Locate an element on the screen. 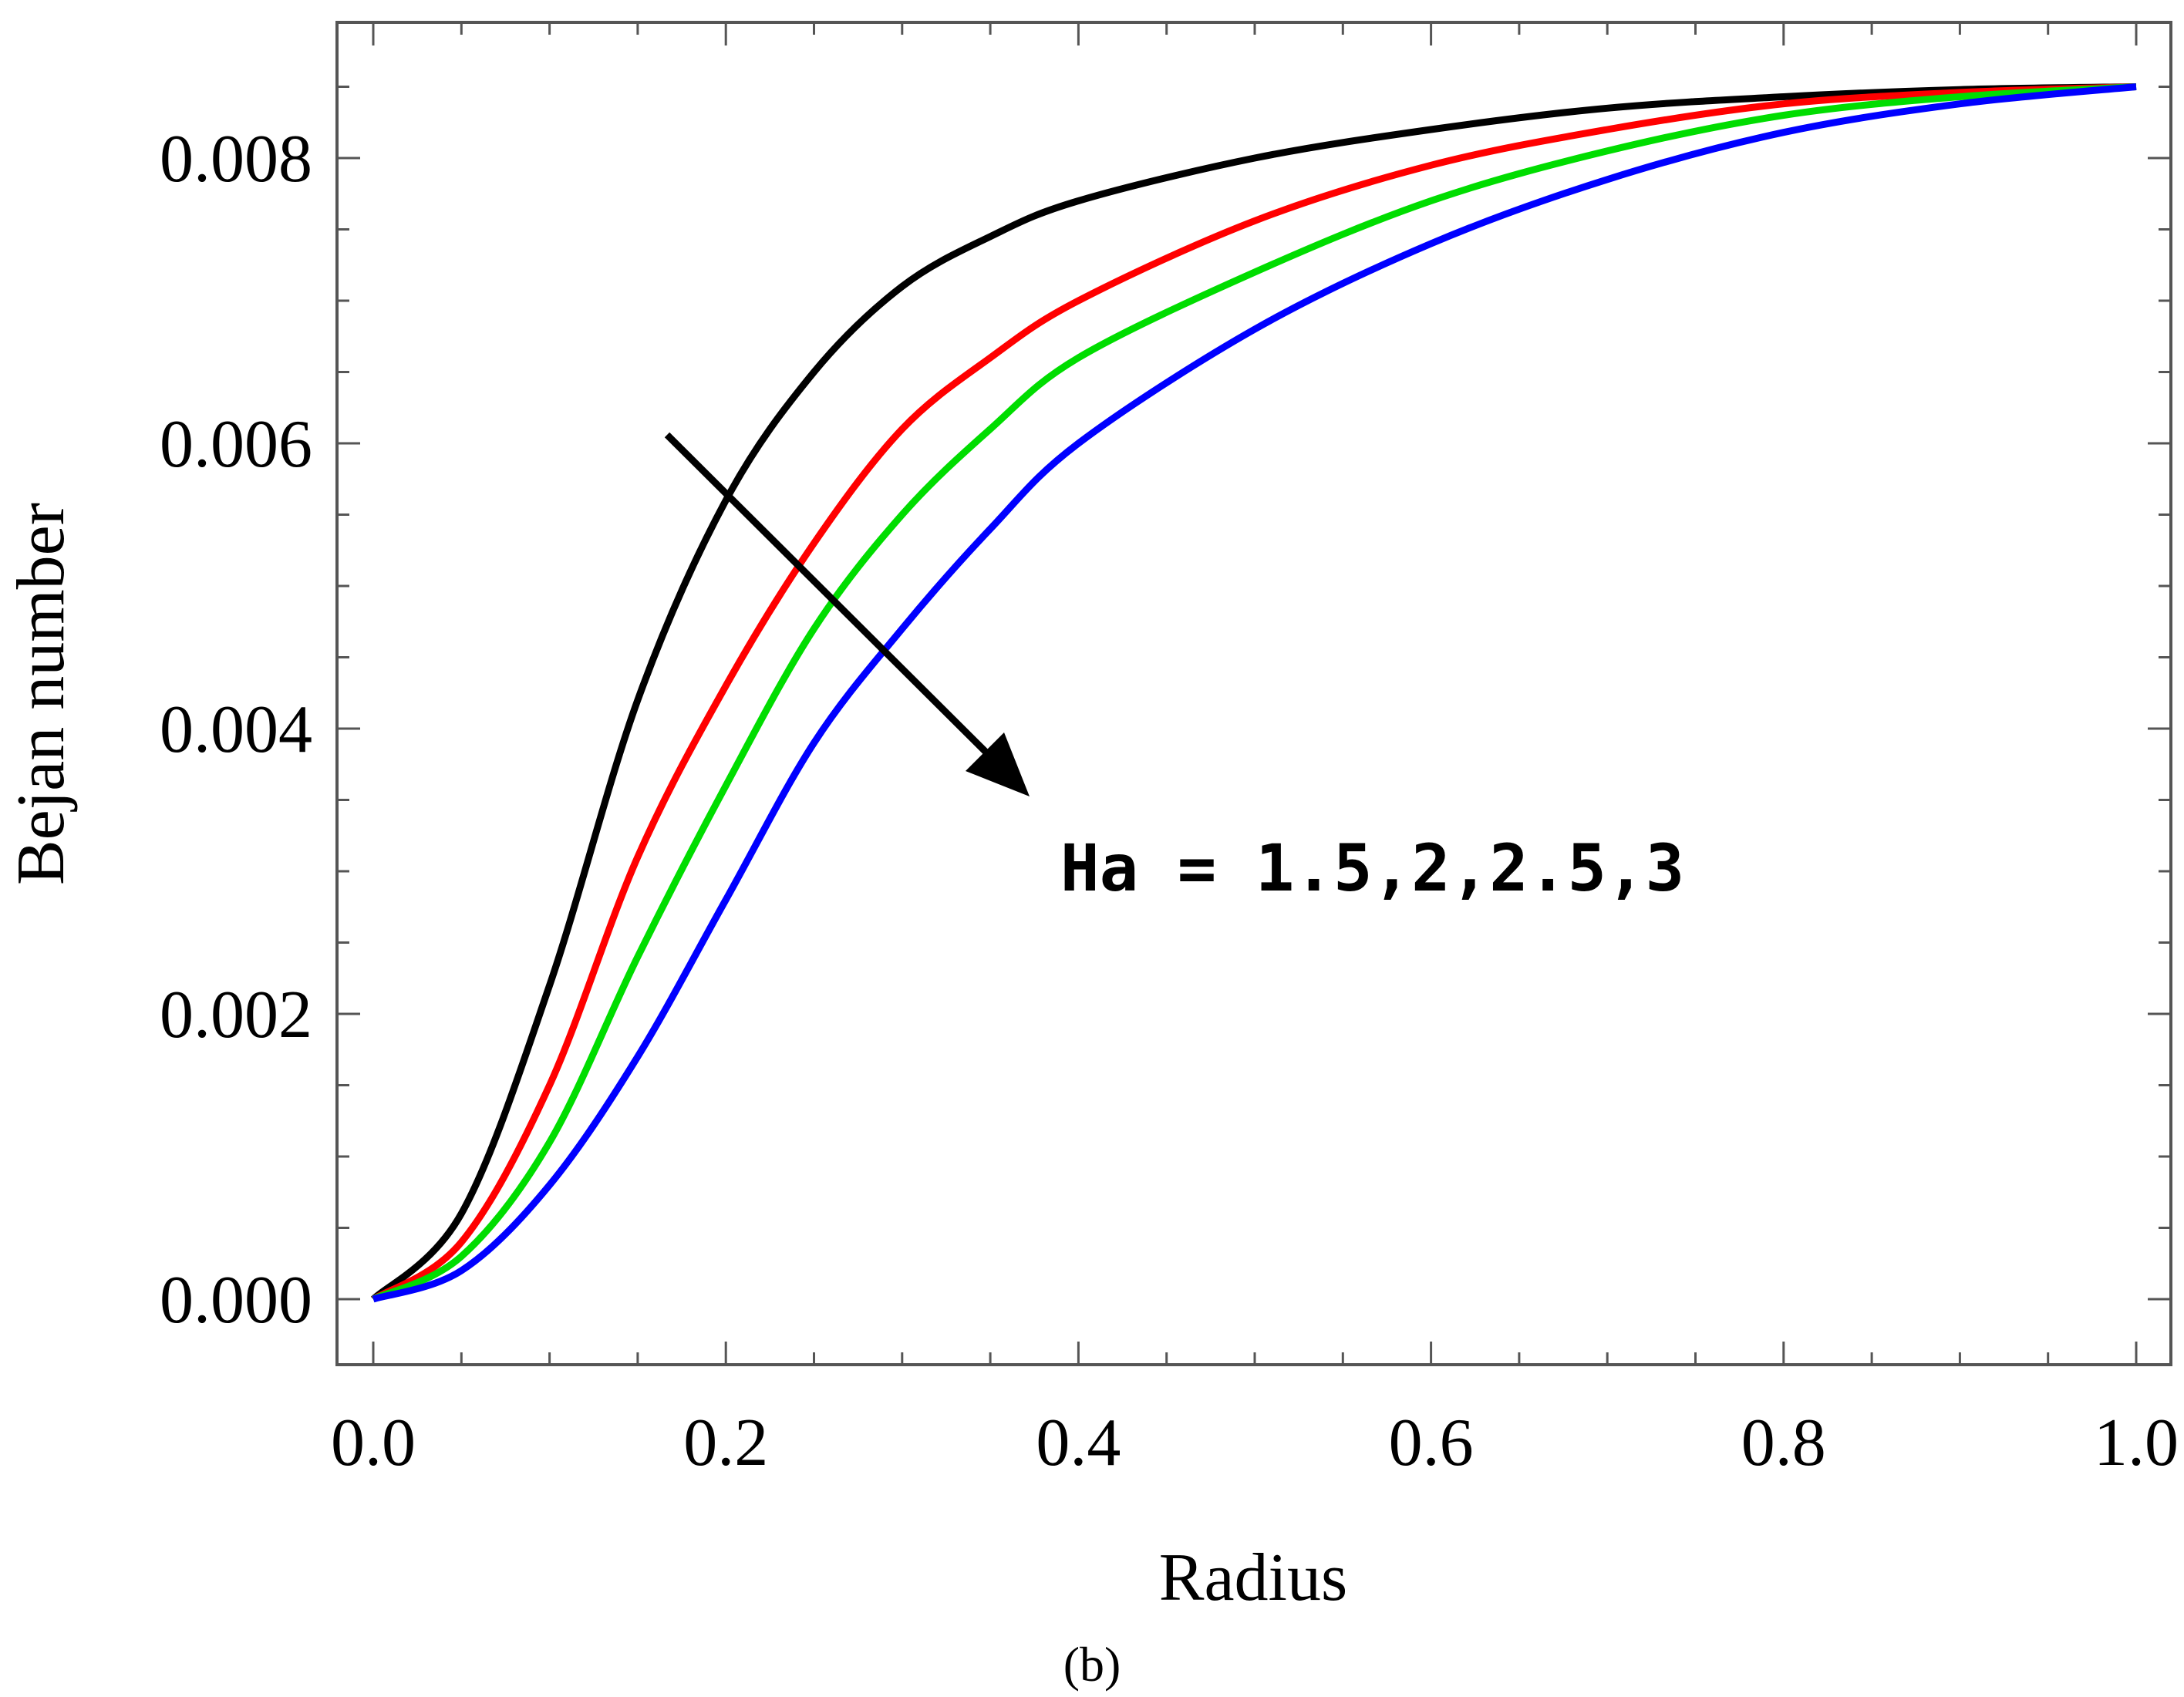 This screenshot has height=1697, width=2184. y-tick-label: 0.000 is located at coordinates (236, 1300).